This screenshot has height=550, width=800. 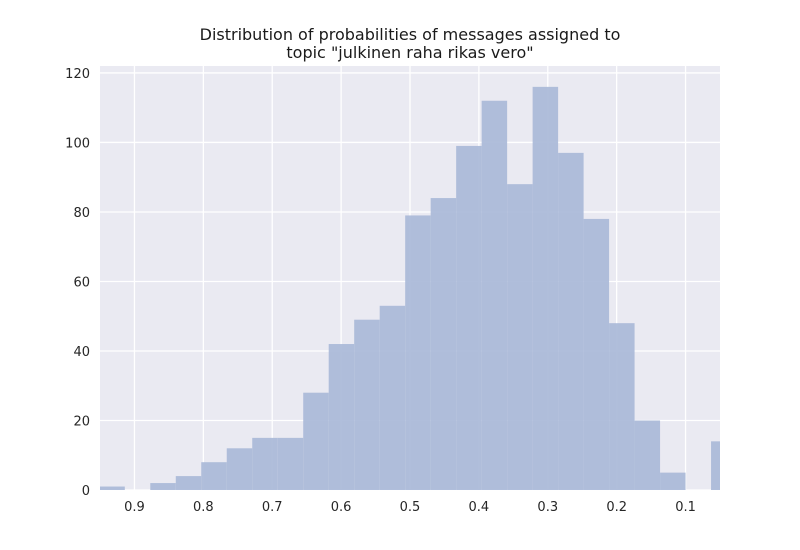 What do you see at coordinates (77, 74) in the screenshot?
I see `y-tick-label-6: 120` at bounding box center [77, 74].